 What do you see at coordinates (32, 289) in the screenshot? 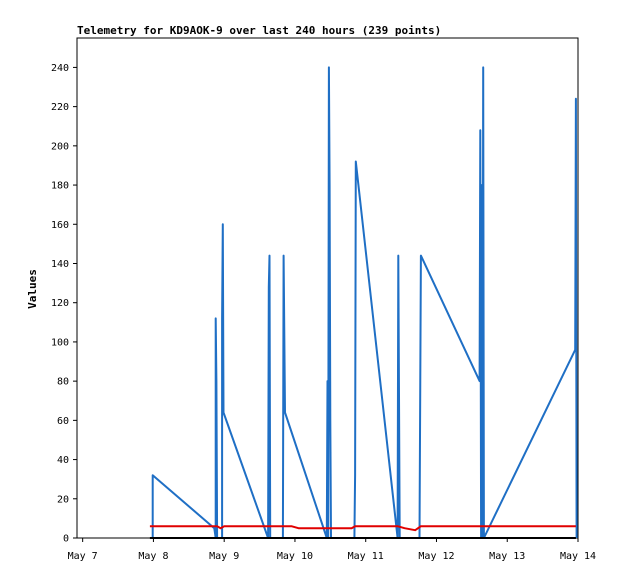
I see `y-axis-label: Values` at bounding box center [32, 289].